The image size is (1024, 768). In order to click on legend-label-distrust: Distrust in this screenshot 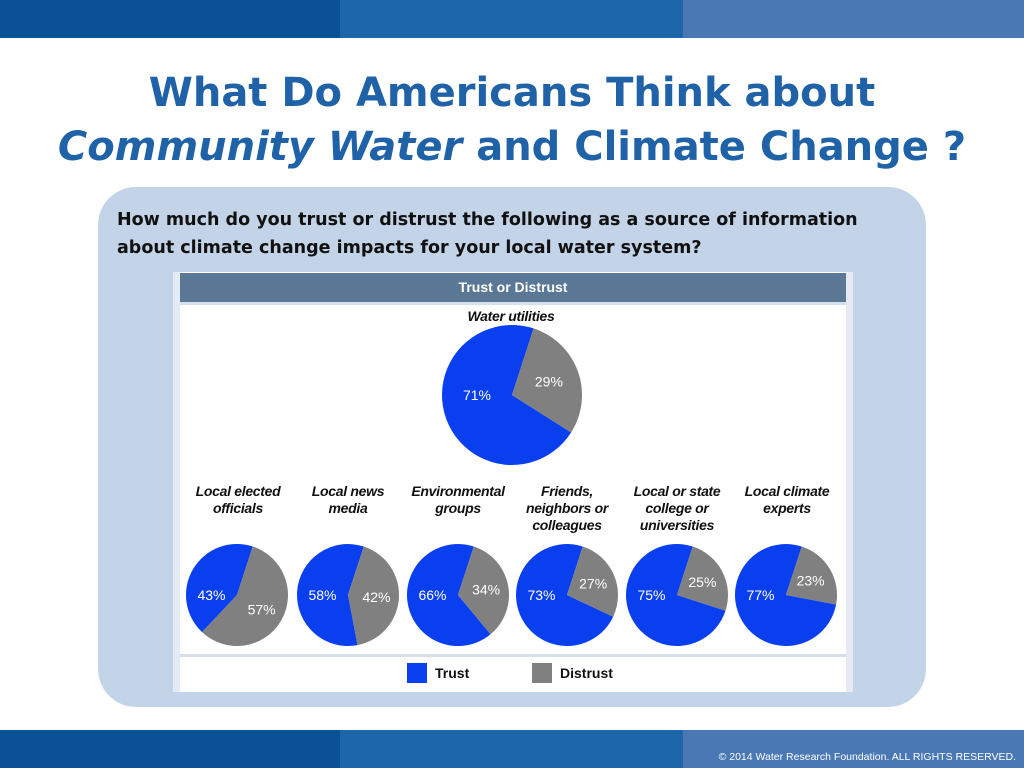, I will do `click(586, 673)`.